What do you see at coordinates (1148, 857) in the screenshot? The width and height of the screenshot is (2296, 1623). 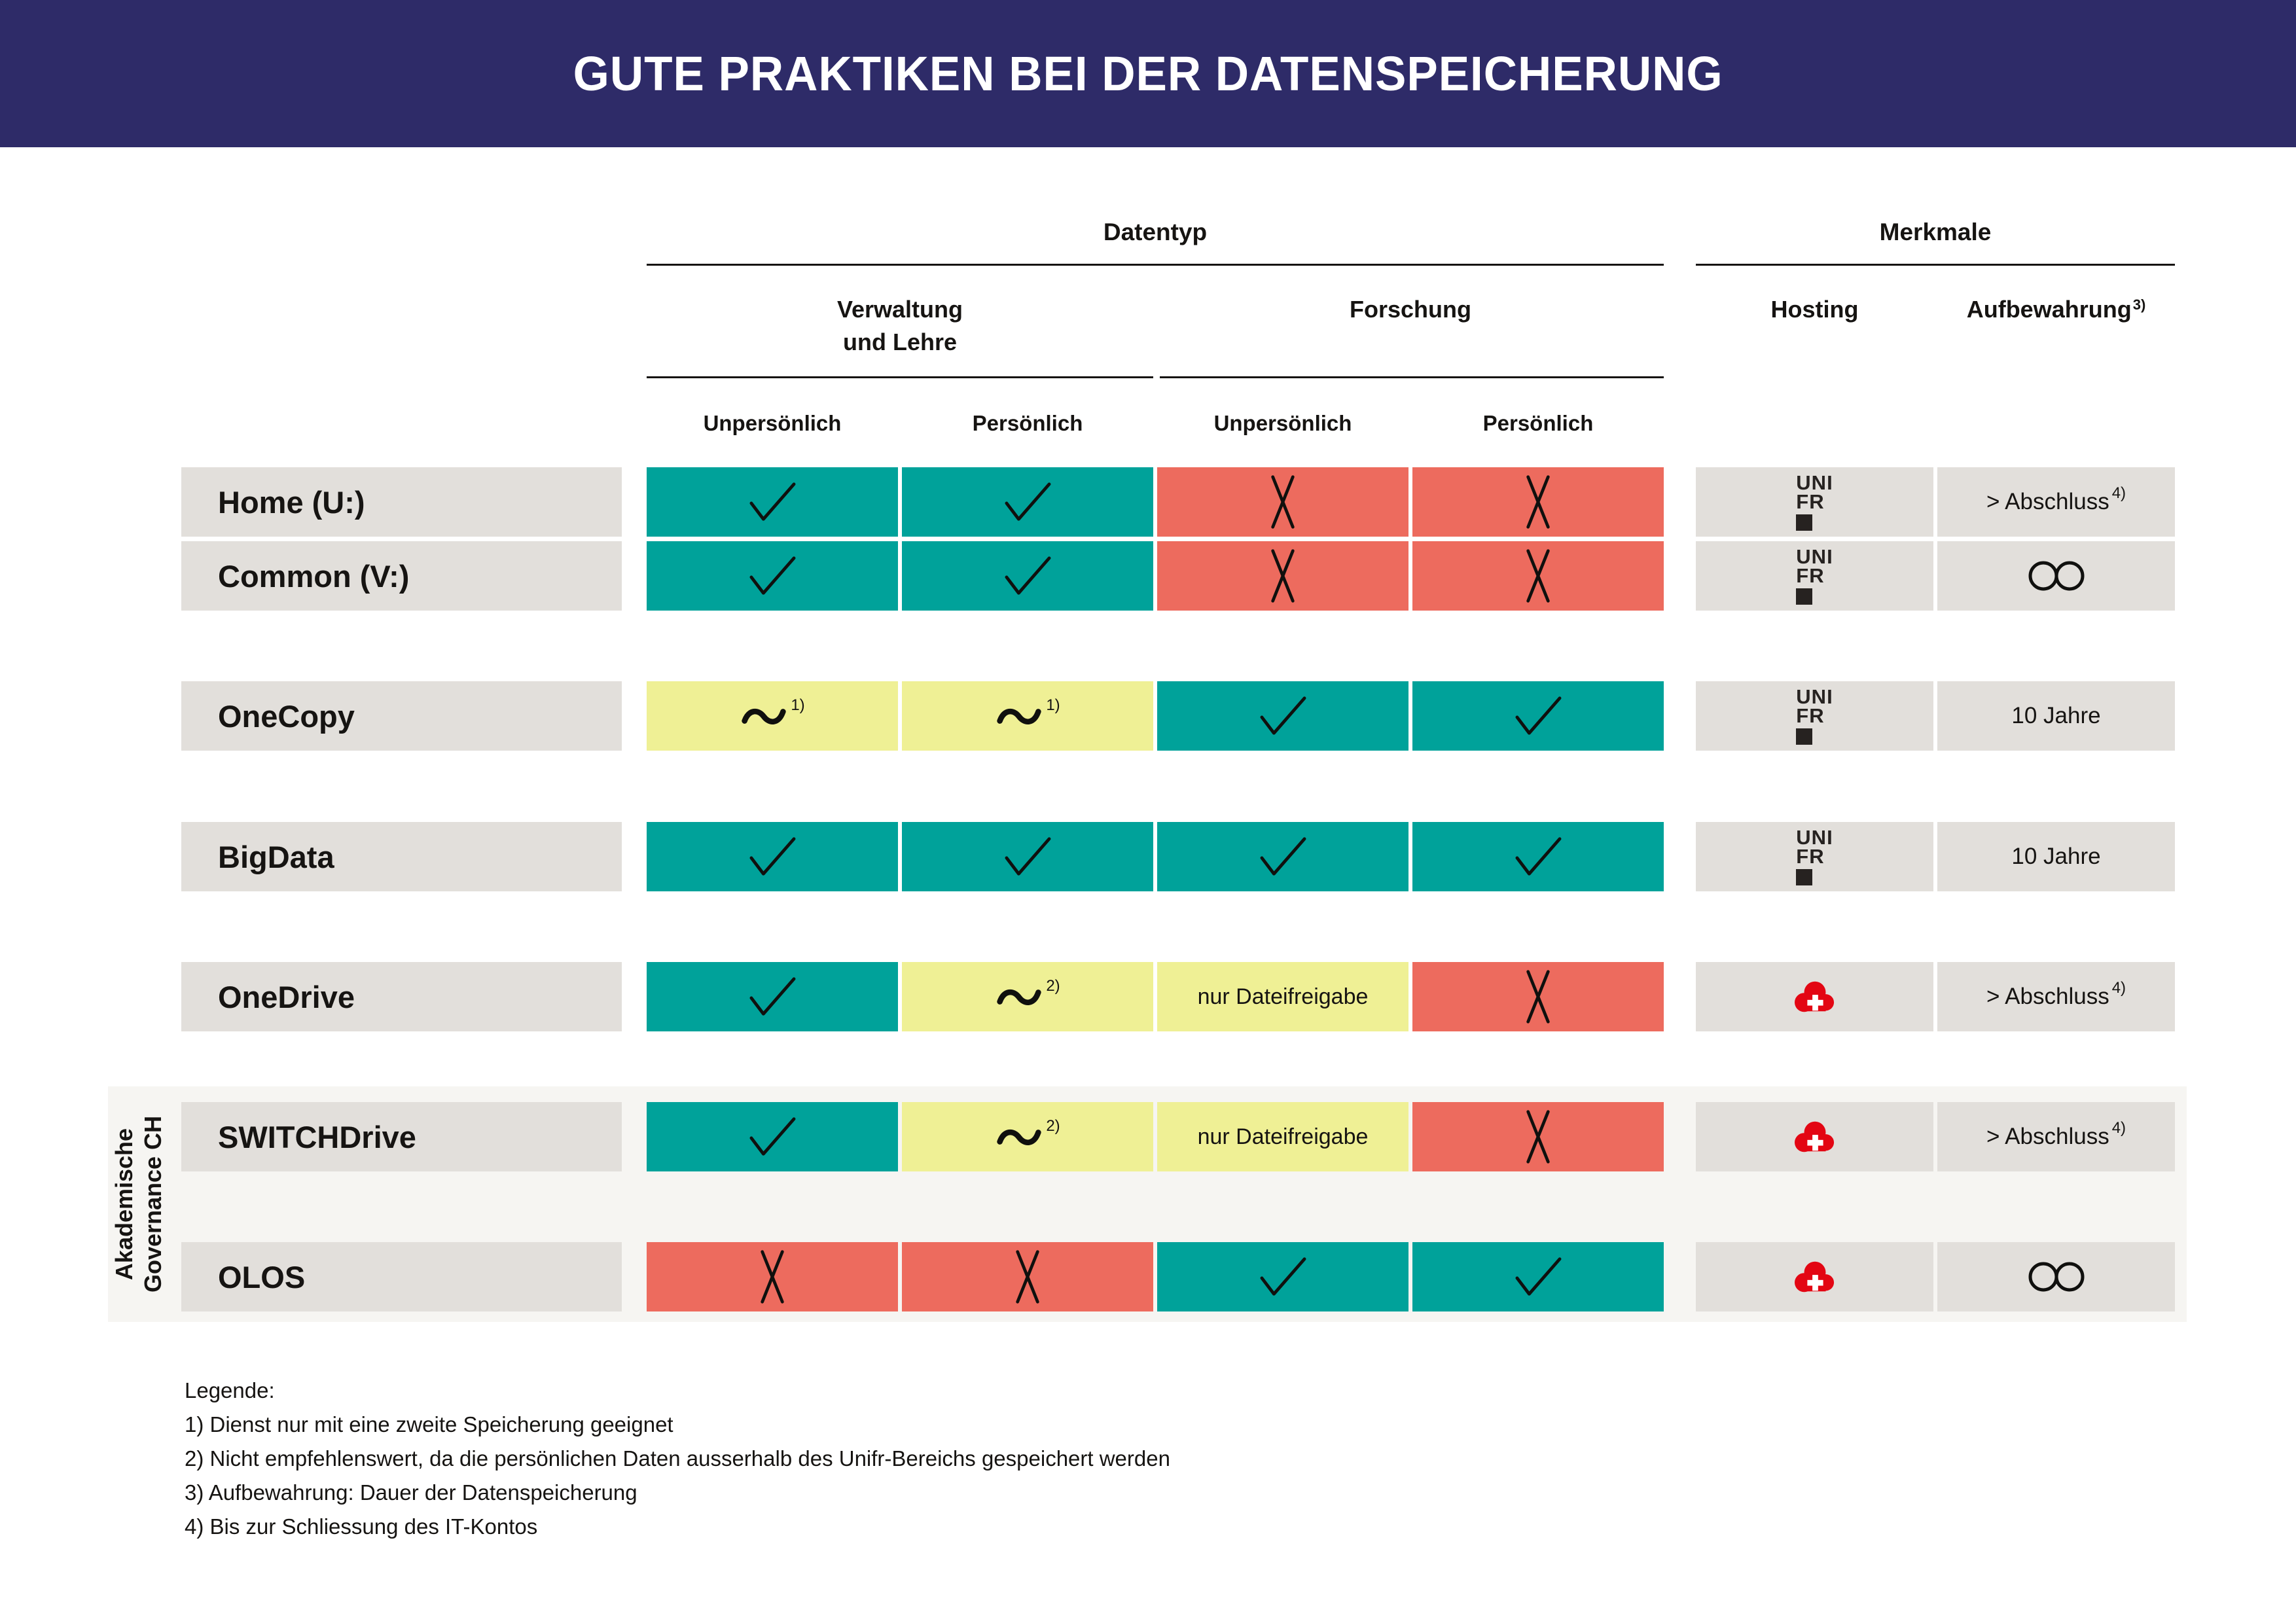 I see `table-row-bigdata: BigData UNI FR 10 Jahre` at bounding box center [1148, 857].